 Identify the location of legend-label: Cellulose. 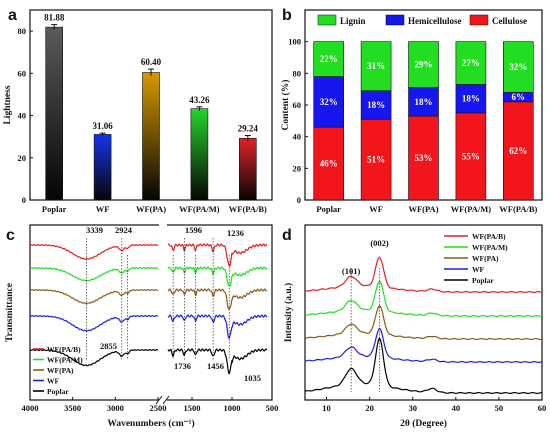
(509, 21).